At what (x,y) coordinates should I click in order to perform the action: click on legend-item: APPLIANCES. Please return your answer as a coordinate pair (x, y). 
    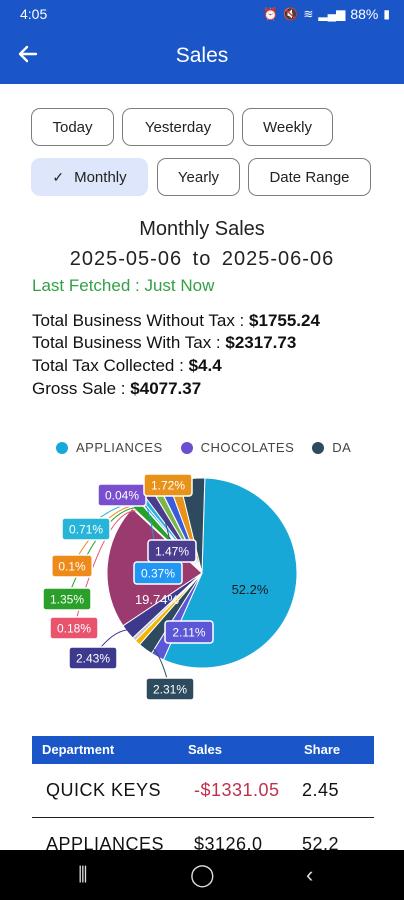
    Looking at the image, I should click on (109, 447).